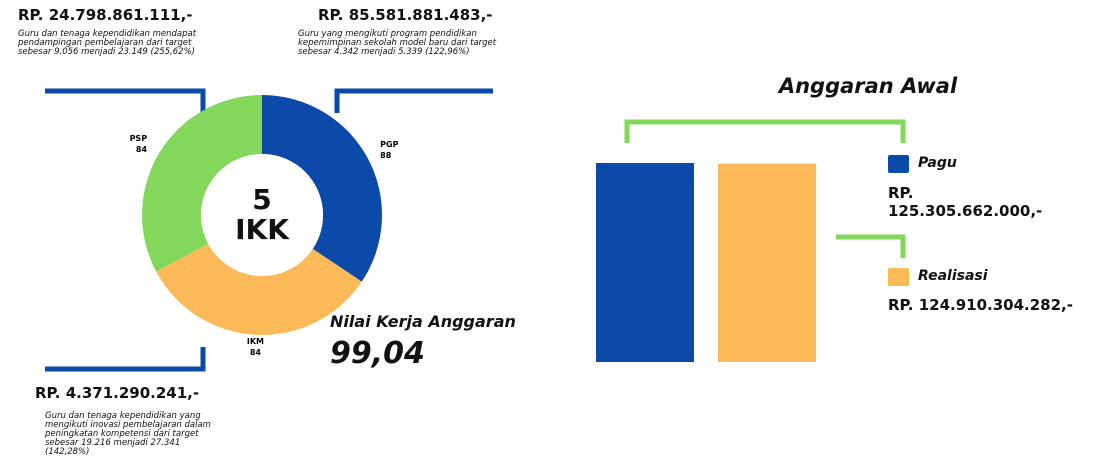  Describe the element at coordinates (423, 321) in the screenshot. I see `kpi-label: Nilai Kerja Anggaran` at that location.